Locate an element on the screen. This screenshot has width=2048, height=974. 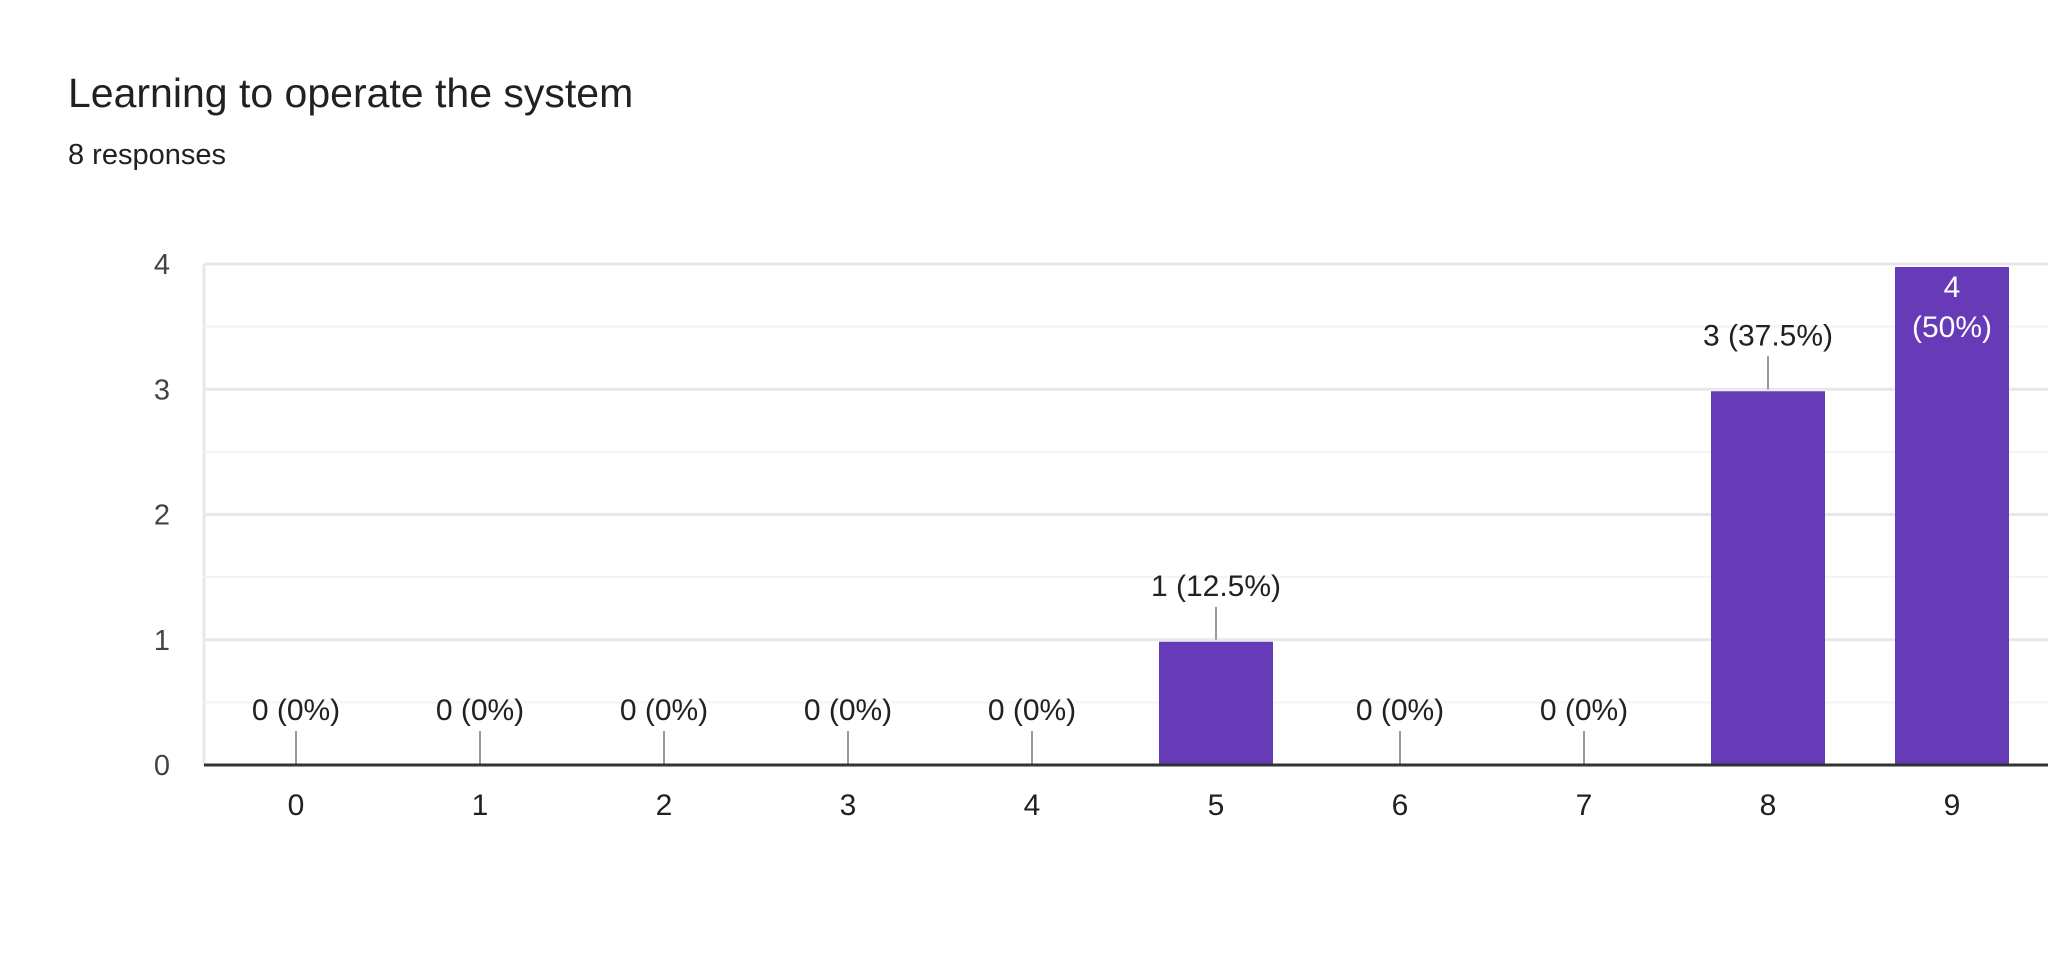
data-label-9: 4 (50%) is located at coordinates (1952, 307).